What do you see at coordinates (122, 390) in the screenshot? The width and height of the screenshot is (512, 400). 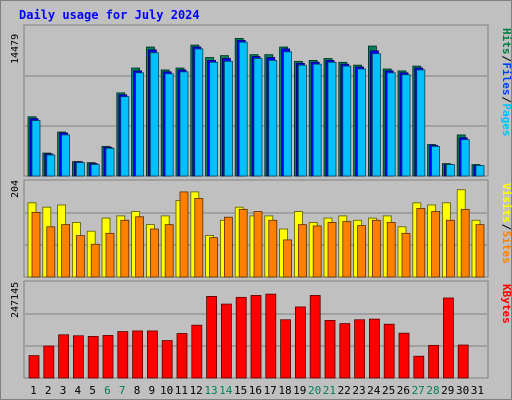 I see `day-label-7: 7` at bounding box center [122, 390].